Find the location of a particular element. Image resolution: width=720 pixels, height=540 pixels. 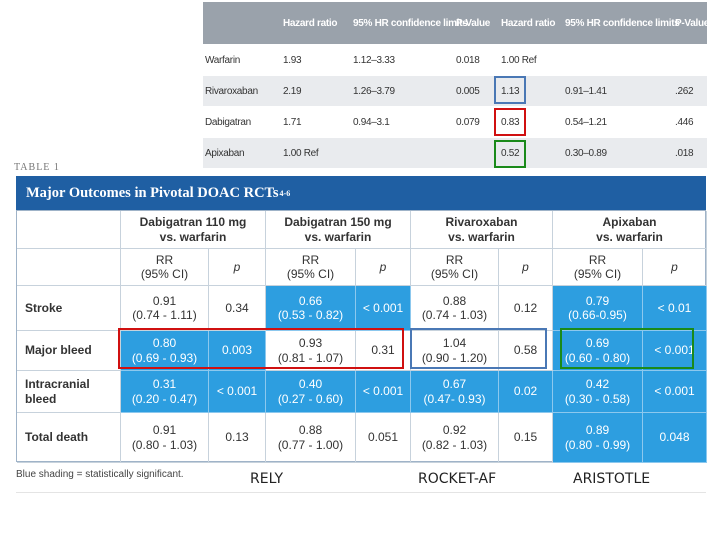

hr-drug-name: Dabigatran is located at coordinates (228, 122).